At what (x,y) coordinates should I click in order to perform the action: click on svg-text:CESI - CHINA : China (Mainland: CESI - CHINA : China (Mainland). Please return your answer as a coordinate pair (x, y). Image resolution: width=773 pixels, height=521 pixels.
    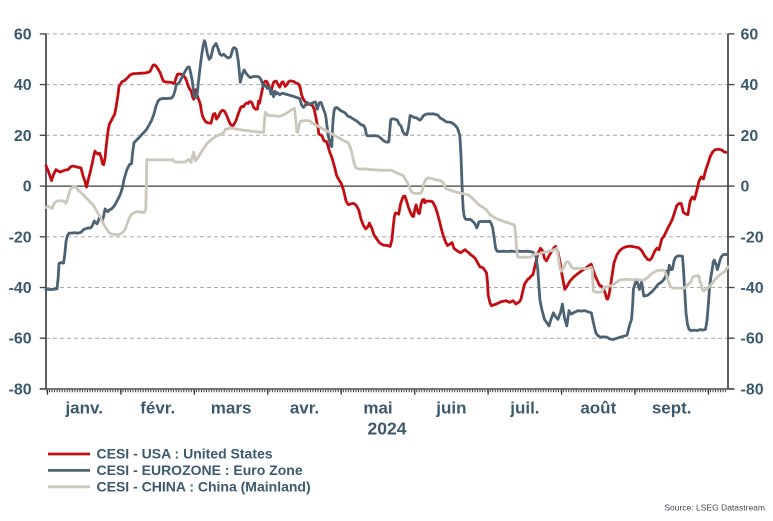
    Looking at the image, I should click on (204, 486).